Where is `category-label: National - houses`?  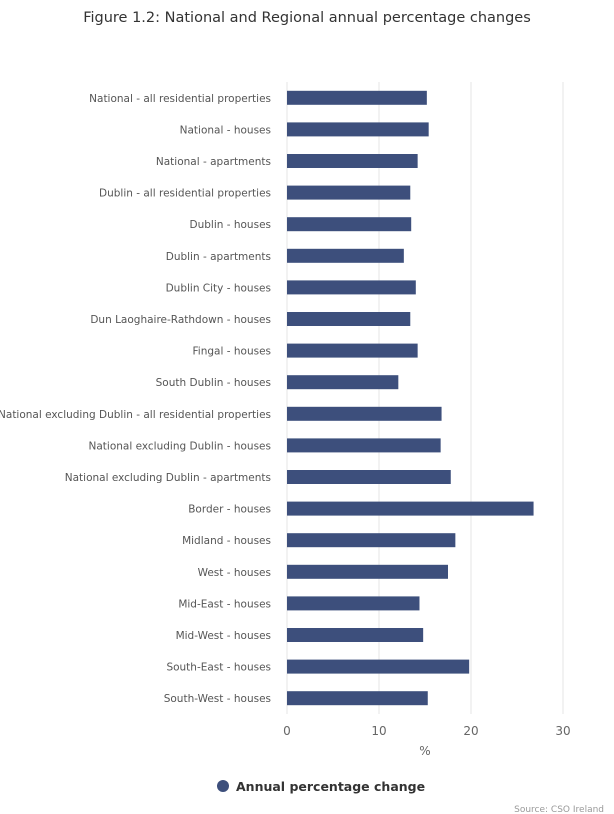
category-label: National - houses is located at coordinates (225, 130).